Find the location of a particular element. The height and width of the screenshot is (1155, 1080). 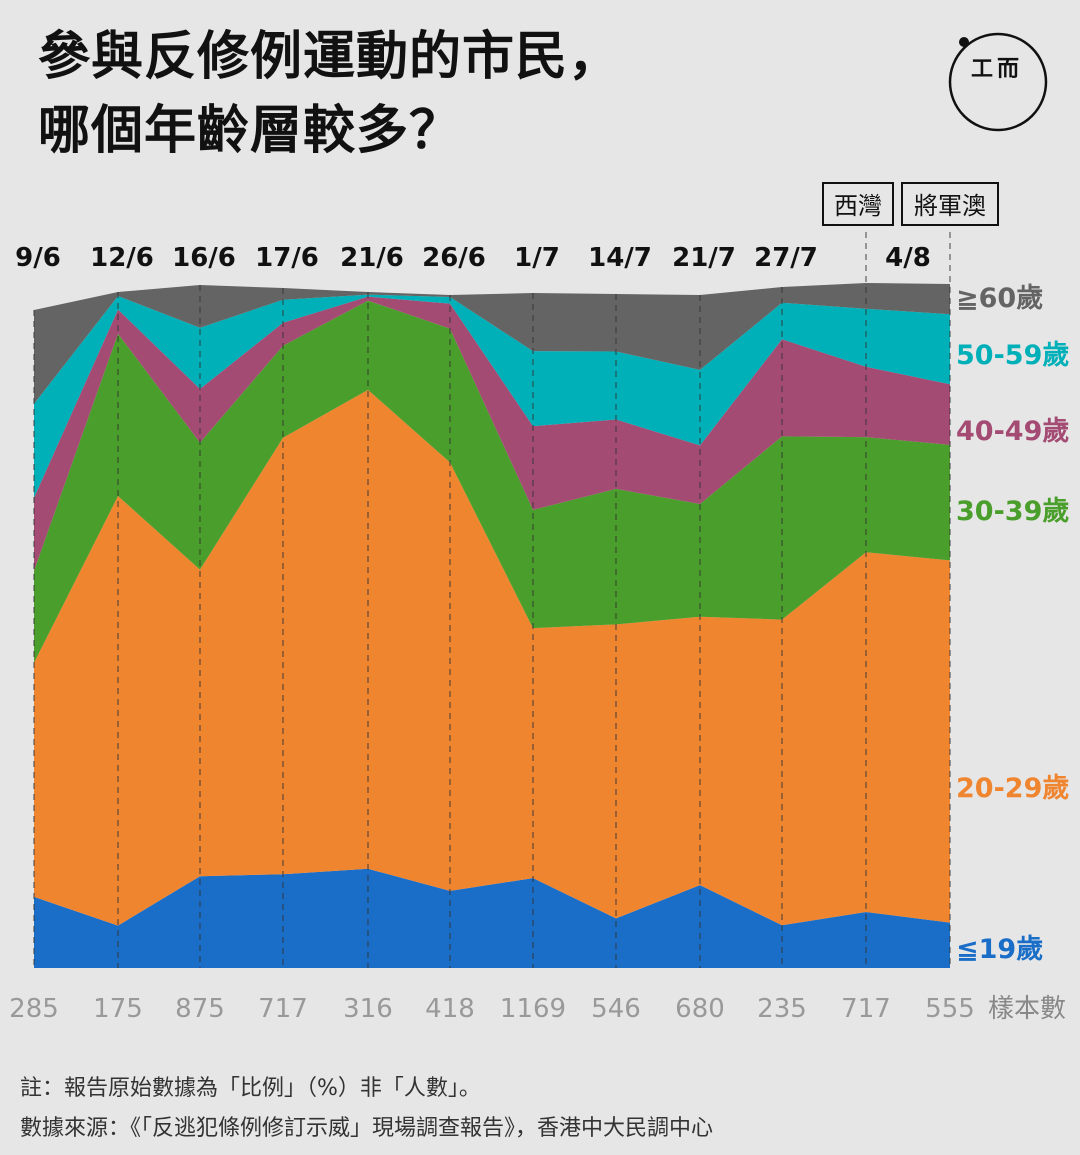

title-line-1: 參與反修例運動的市民， is located at coordinates (330, 57).